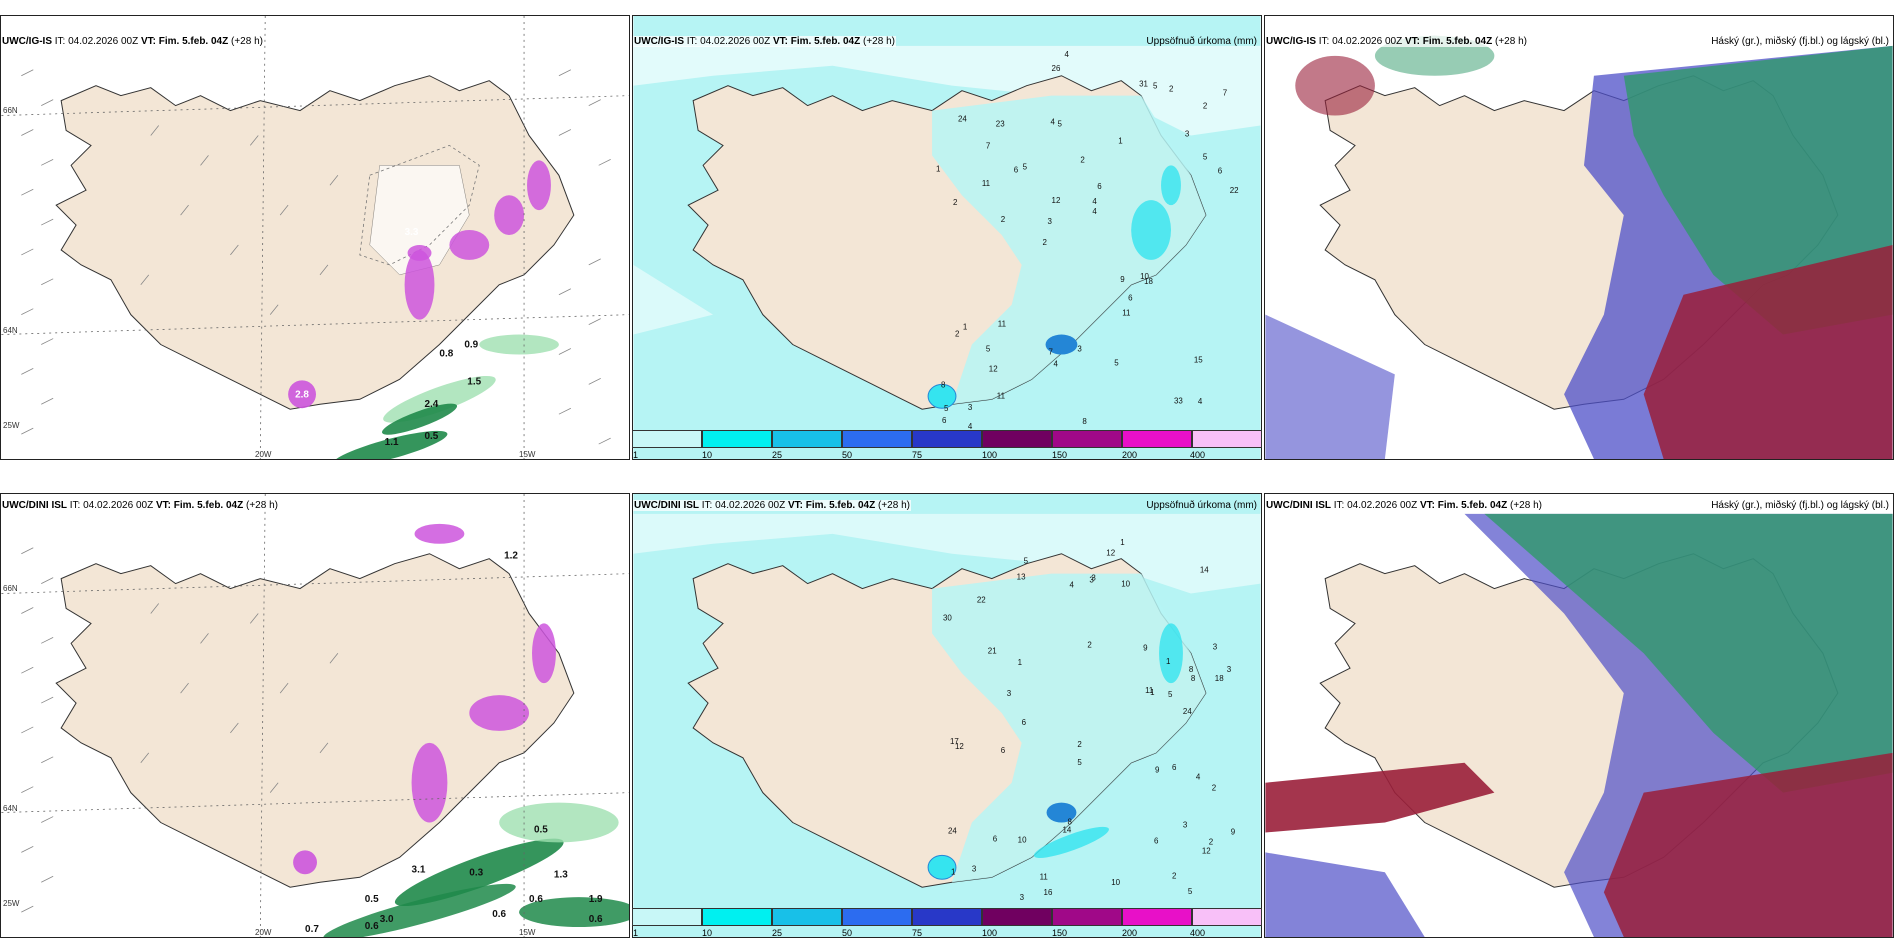  What do you see at coordinates (1148, 281) in the screenshot?
I see `precip-amount-label: 18` at bounding box center [1148, 281].